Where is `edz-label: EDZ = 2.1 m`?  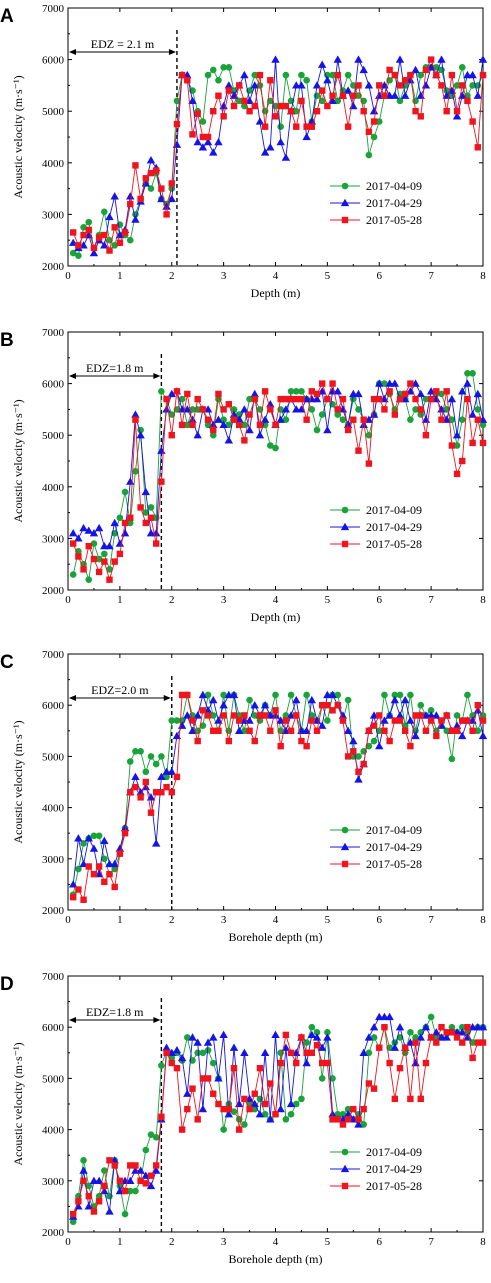
edz-label: EDZ = 2.1 m is located at coordinates (123, 44).